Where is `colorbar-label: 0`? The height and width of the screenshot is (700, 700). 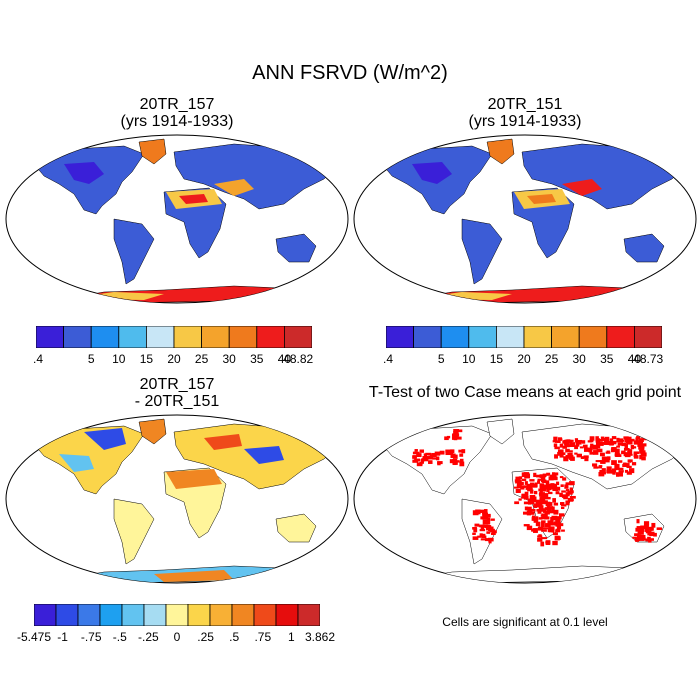 colorbar-label: 0 is located at coordinates (177, 637).